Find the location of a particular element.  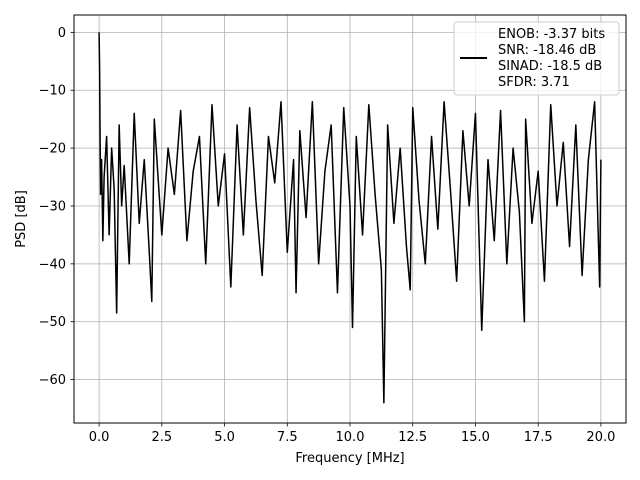

legend-sfdr: SFDR: 3.71 is located at coordinates (534, 82).